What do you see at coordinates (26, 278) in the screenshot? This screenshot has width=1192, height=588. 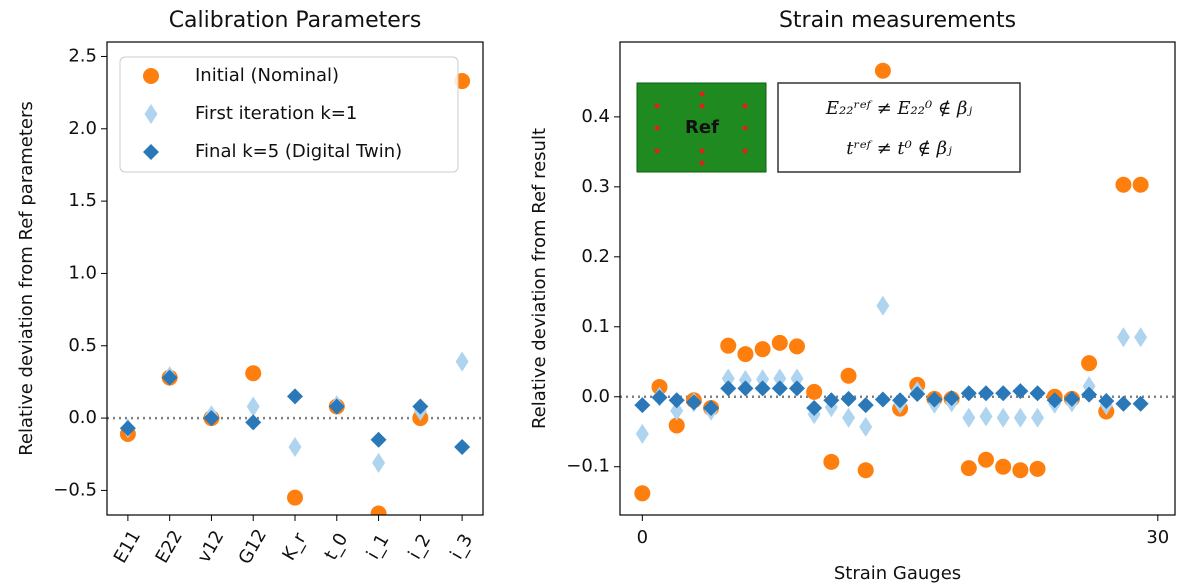 I see `y-axis-label: Relative deviation from Ref parameters` at bounding box center [26, 278].